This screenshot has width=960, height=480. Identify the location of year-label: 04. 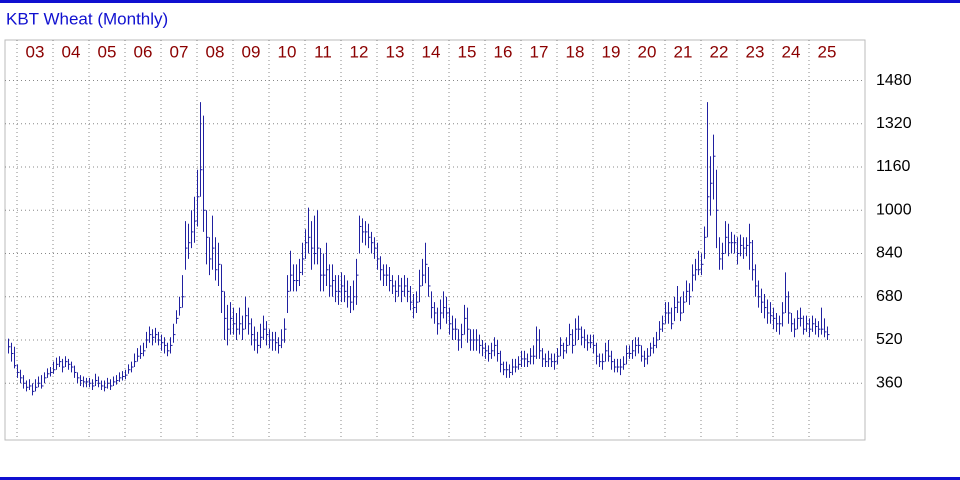
(71, 51).